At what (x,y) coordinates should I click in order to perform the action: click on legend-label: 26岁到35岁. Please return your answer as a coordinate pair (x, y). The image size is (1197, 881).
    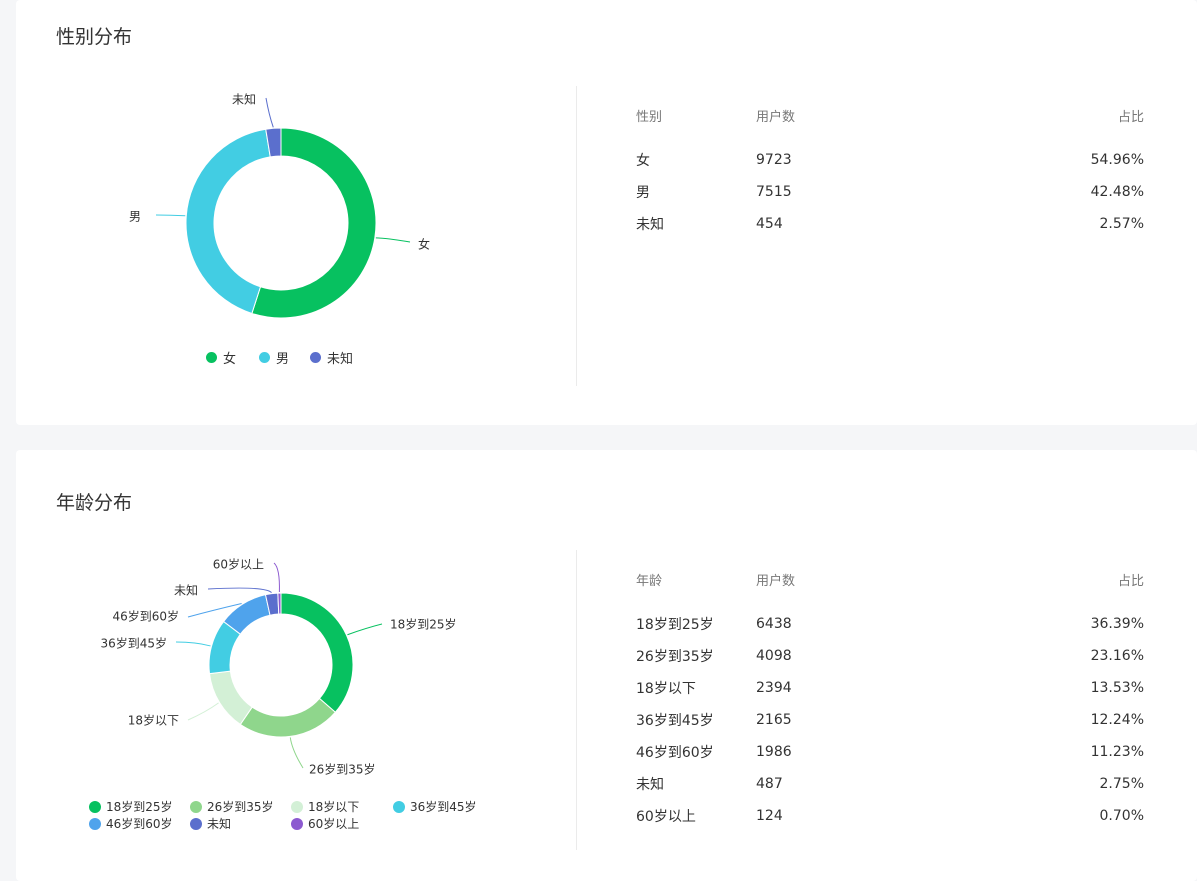
    Looking at the image, I should click on (240, 807).